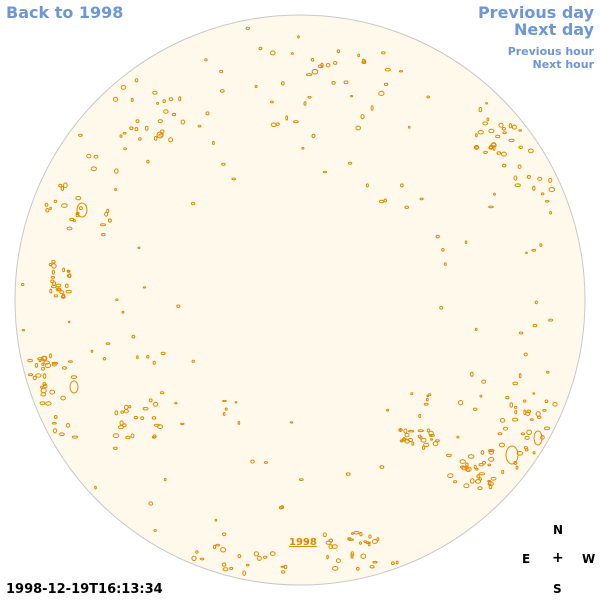 The width and height of the screenshot is (600, 600). I want to click on previous-hour-link: Previous hour, so click(550, 51).